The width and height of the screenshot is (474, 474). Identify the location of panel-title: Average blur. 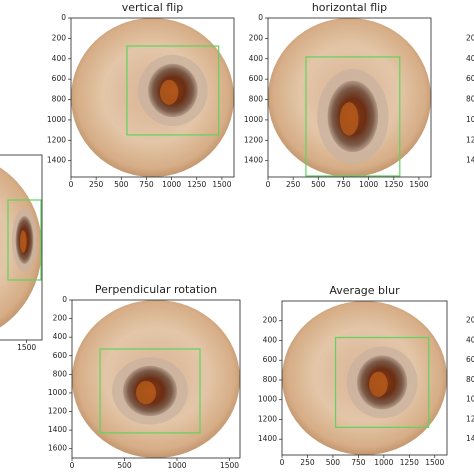
(364, 290).